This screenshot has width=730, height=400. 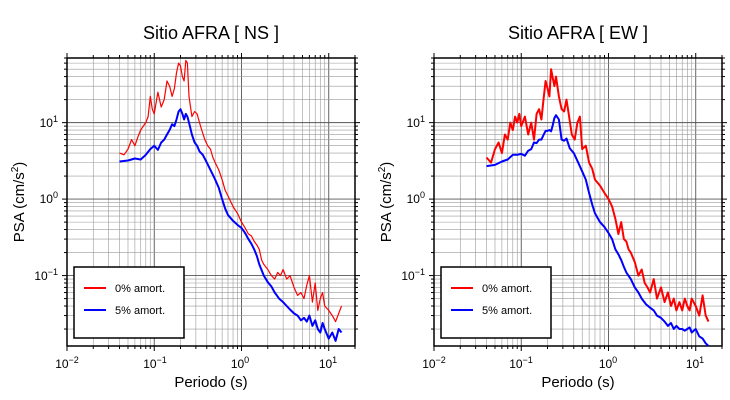 What do you see at coordinates (578, 33) in the screenshot?
I see `chart-title: Sitio AFRA [ EW ]` at bounding box center [578, 33].